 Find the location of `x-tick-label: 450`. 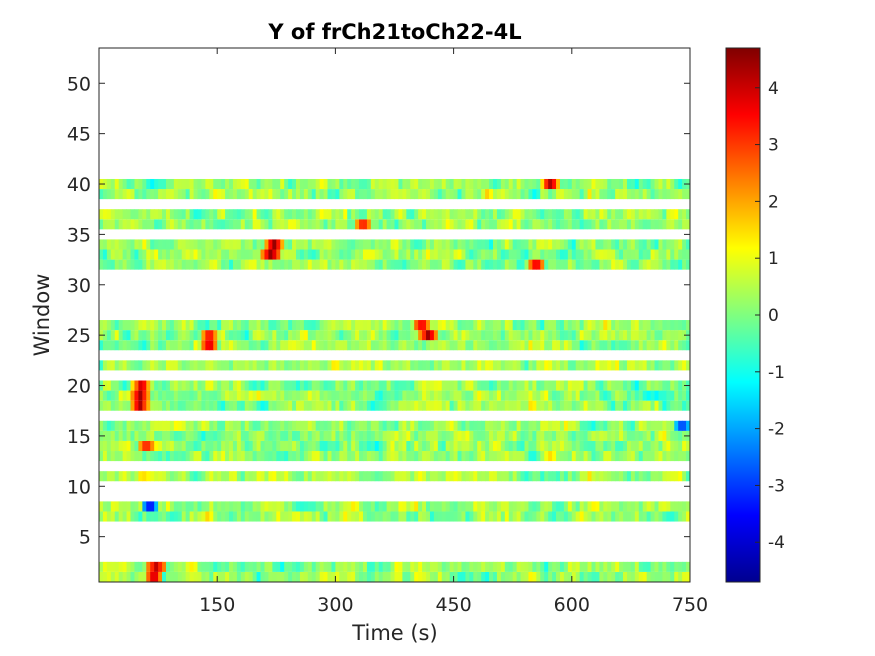

x-tick-label: 450 is located at coordinates (453, 605).